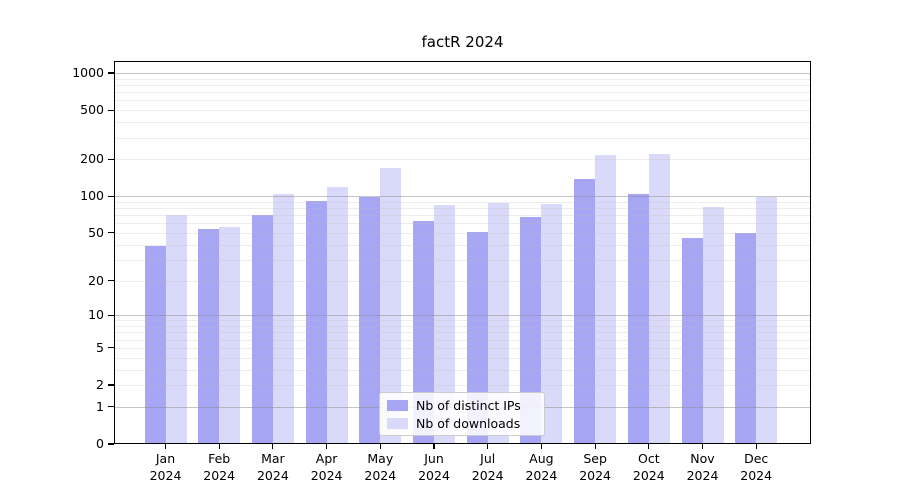 This screenshot has height=500, width=900. Describe the element at coordinates (155, 344) in the screenshot. I see `bar-jan-distinct-ips` at that location.